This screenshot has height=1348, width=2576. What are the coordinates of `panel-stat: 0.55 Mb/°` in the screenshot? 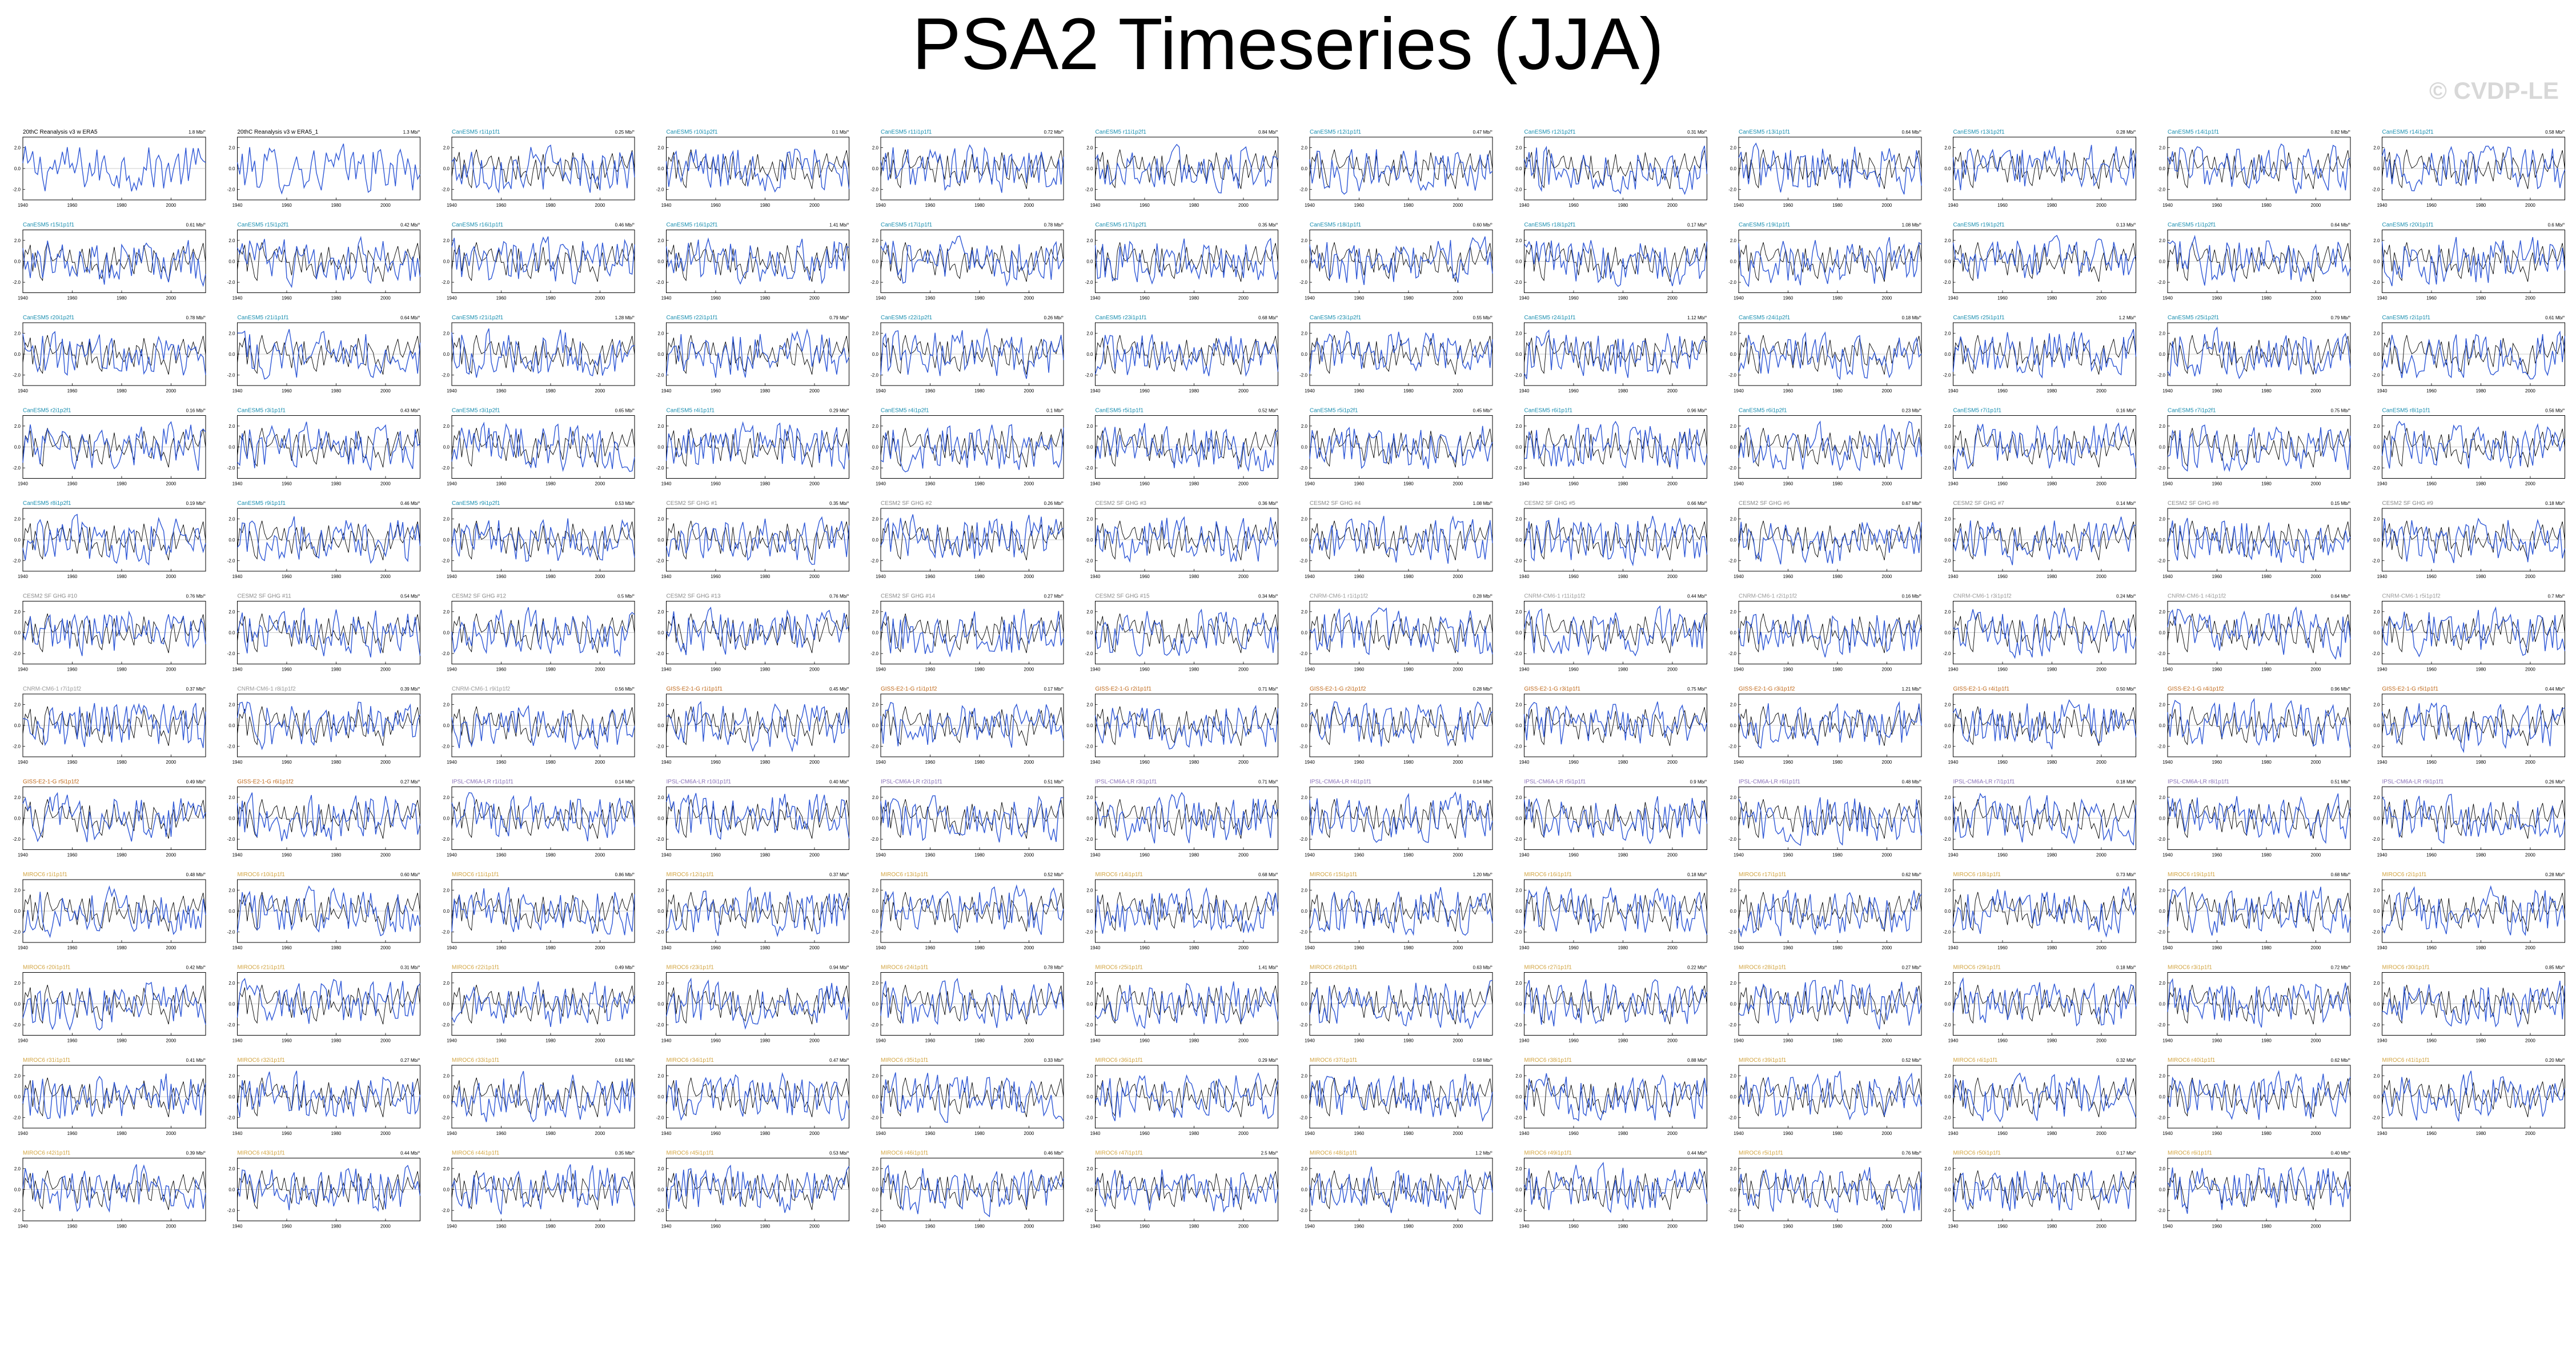 It's located at (1482, 317).